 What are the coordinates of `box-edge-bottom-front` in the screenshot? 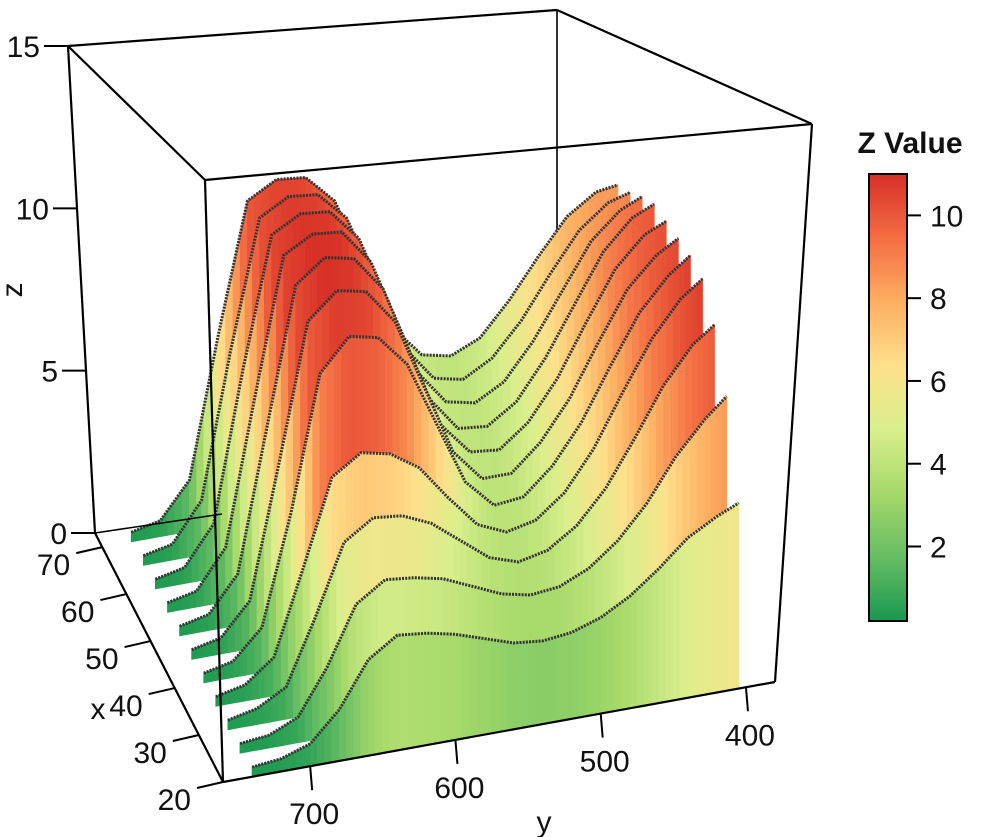 It's located at (499, 732).